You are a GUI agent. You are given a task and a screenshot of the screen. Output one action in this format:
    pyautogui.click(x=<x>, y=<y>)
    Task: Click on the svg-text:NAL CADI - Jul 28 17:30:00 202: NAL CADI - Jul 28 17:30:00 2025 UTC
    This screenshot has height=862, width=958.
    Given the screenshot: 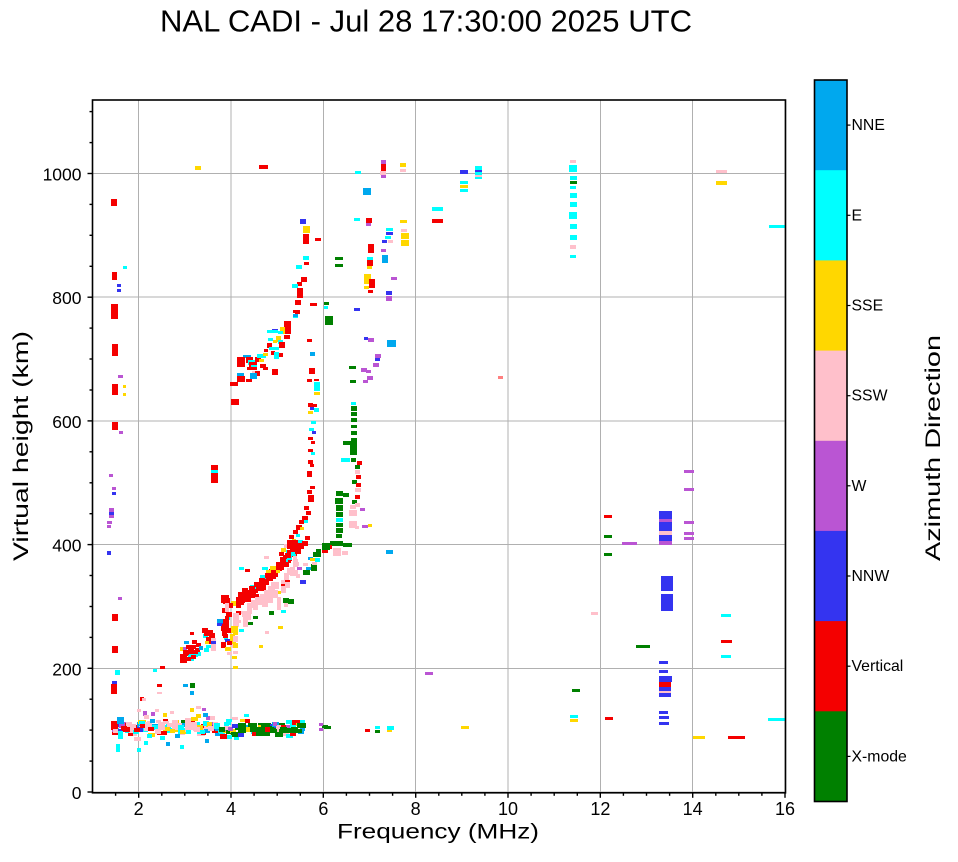 What is the action you would take?
    pyautogui.click(x=426, y=21)
    